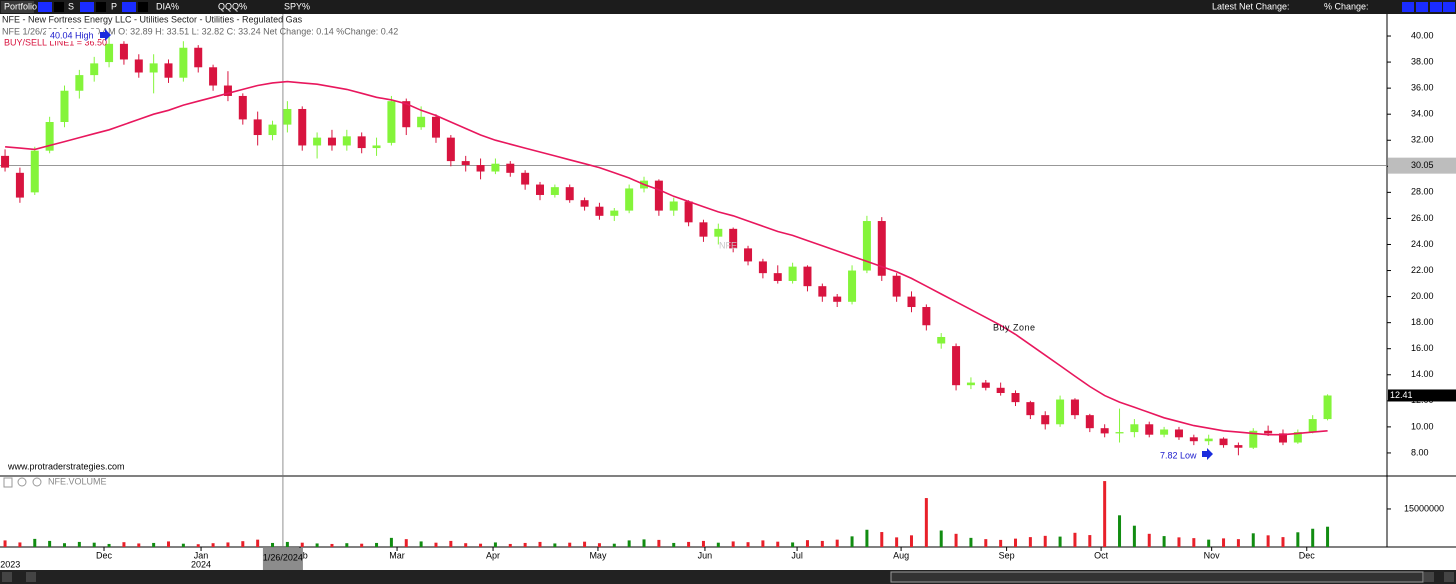  I want to click on pct-change-label: % Change:, so click(1346, 6).